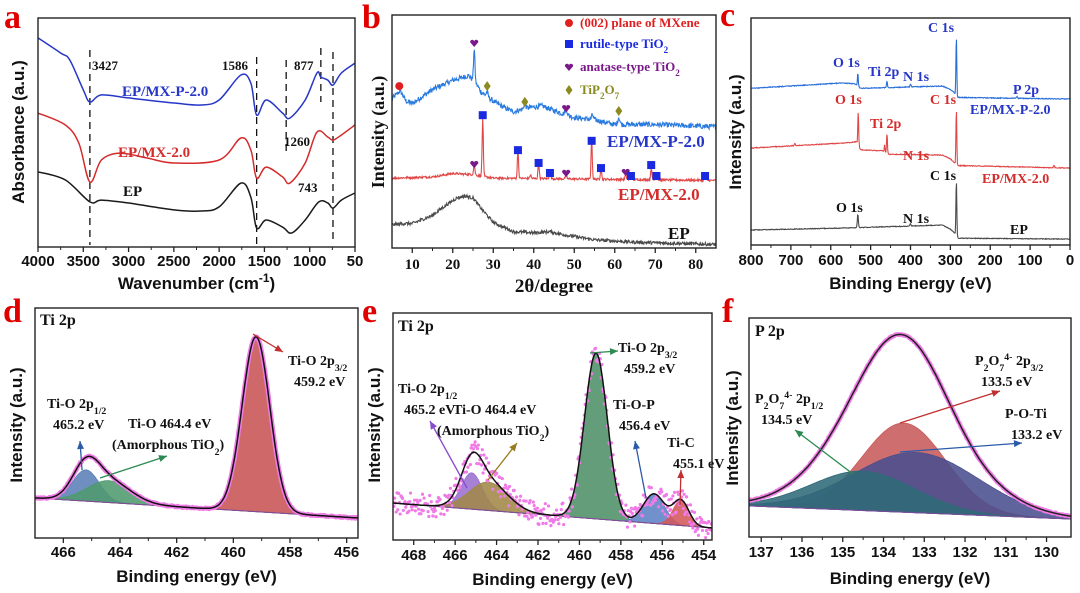 The image size is (1080, 593). I want to click on x-tick-label: 2000, so click(218, 261).